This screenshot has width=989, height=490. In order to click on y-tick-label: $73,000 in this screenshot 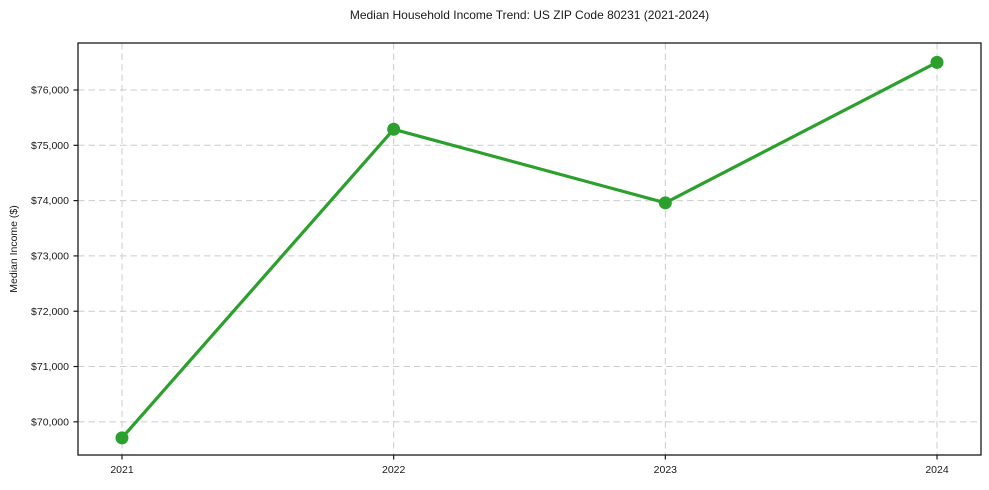, I will do `click(50, 257)`.